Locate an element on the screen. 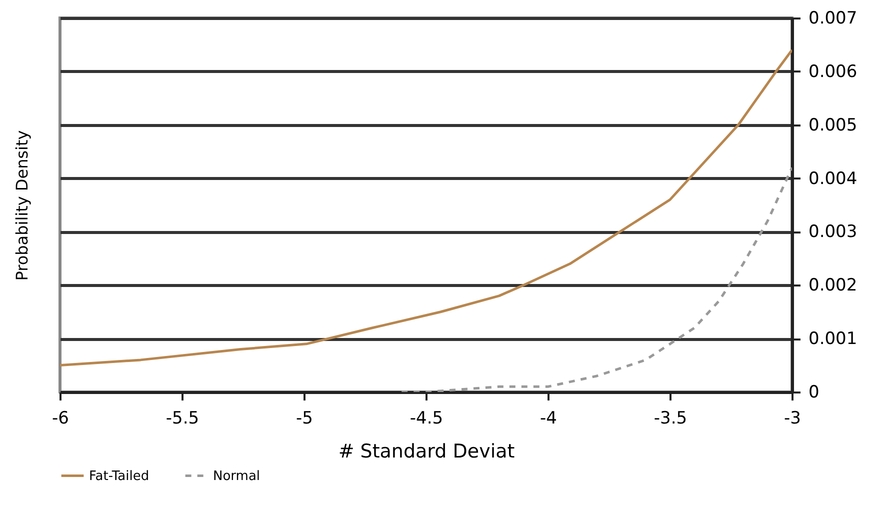 Image resolution: width=884 pixels, height=526 pixels. x-tick-label: -4.5 is located at coordinates (427, 418).